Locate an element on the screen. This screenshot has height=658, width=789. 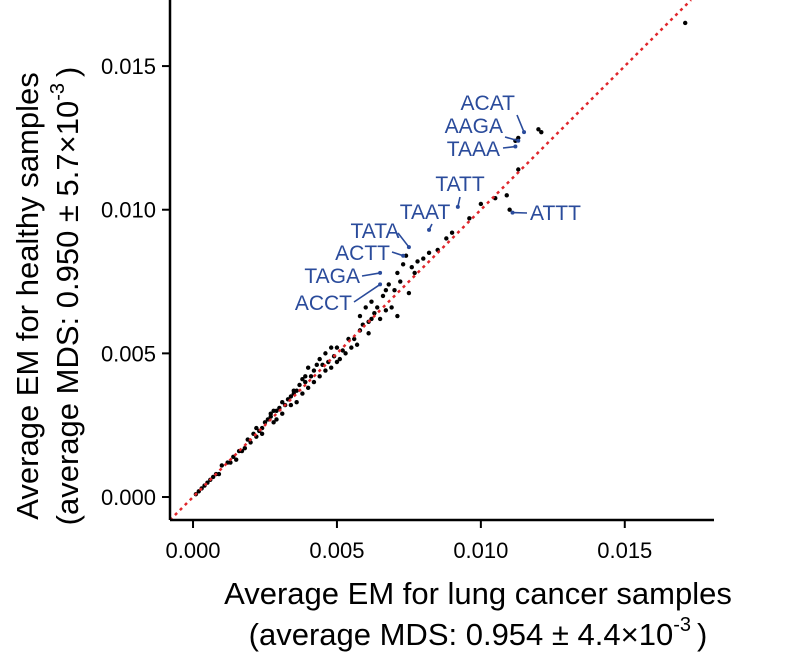
y-tick-label: 0.000 is located at coordinates (128, 497).